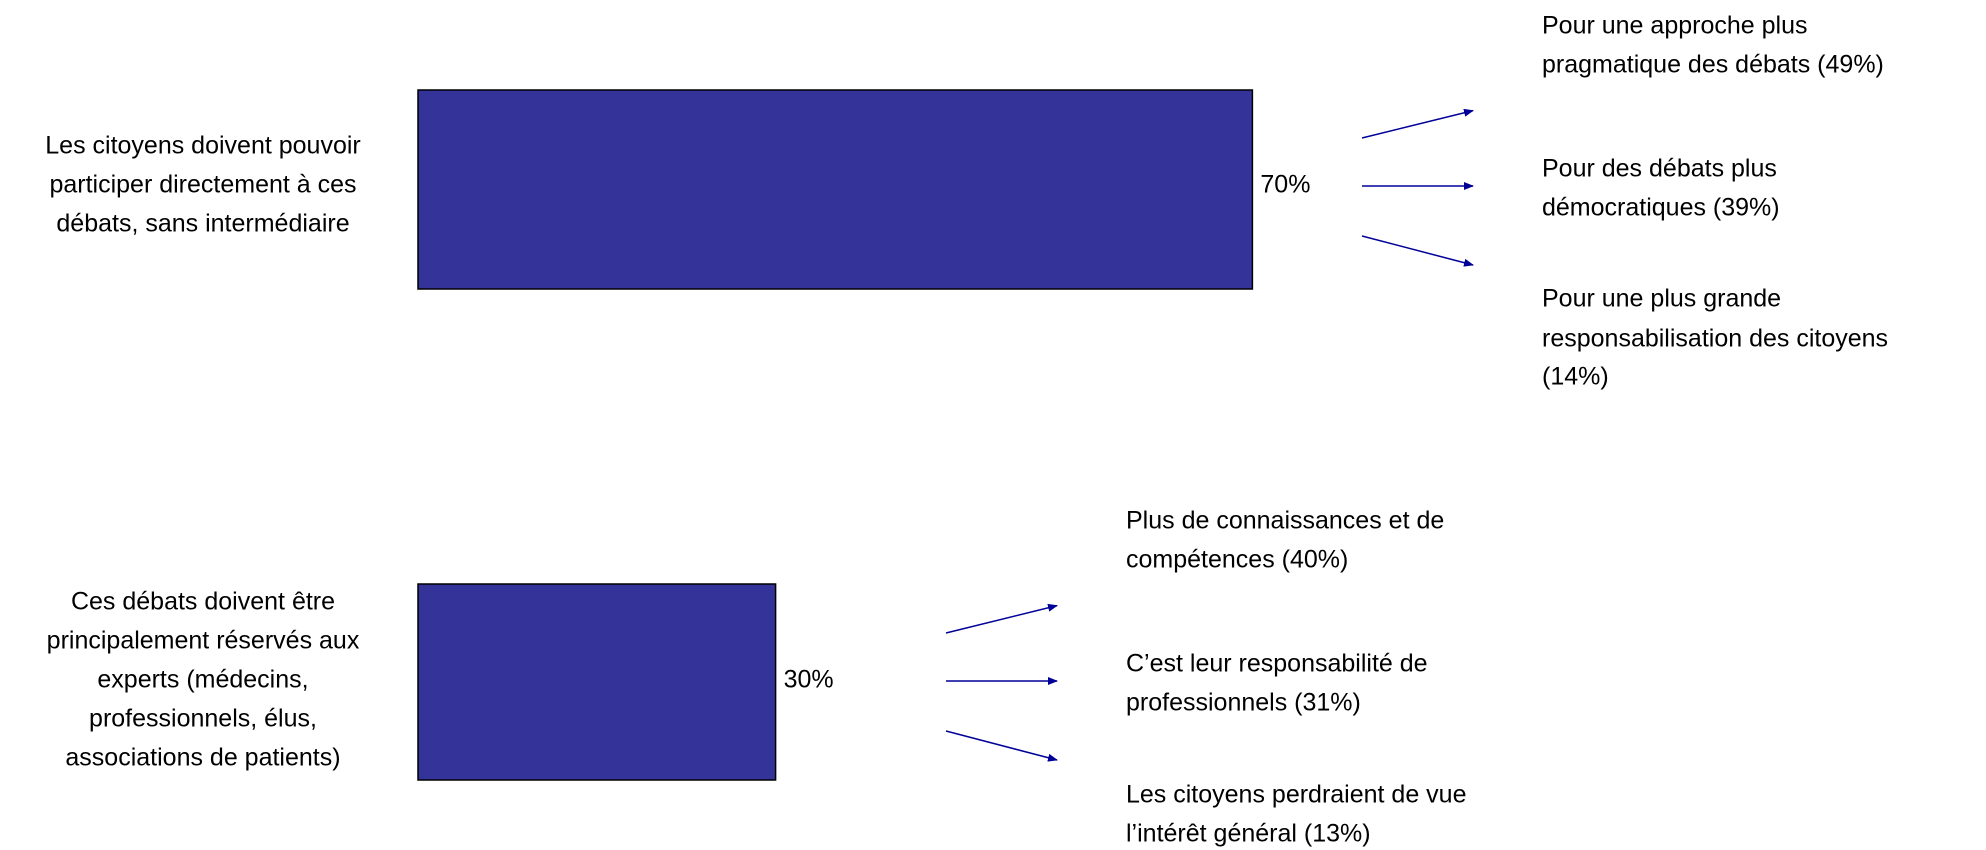 The height and width of the screenshot is (850, 1986). What do you see at coordinates (1248, 834) in the screenshot?
I see `reason-text: l’intérêt général (13%)` at bounding box center [1248, 834].